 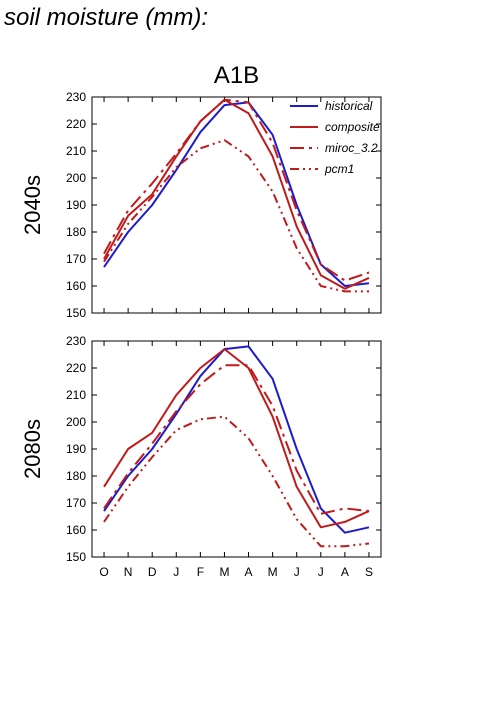 I want to click on y-axis-label: 2080s, so click(x=32, y=449).